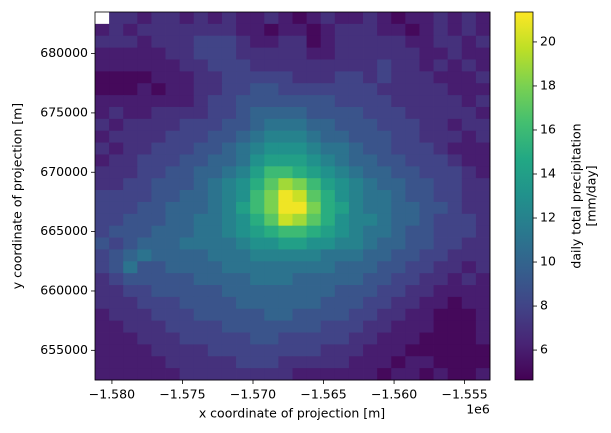 The height and width of the screenshot is (433, 611). I want to click on colorbar-tick-label: 10, so click(548, 261).